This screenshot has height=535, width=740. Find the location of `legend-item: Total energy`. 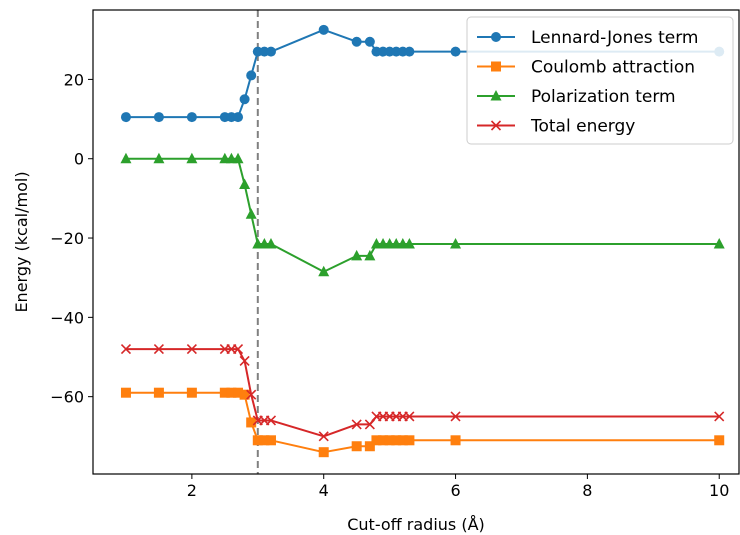

legend-item: Total energy is located at coordinates (556, 127).